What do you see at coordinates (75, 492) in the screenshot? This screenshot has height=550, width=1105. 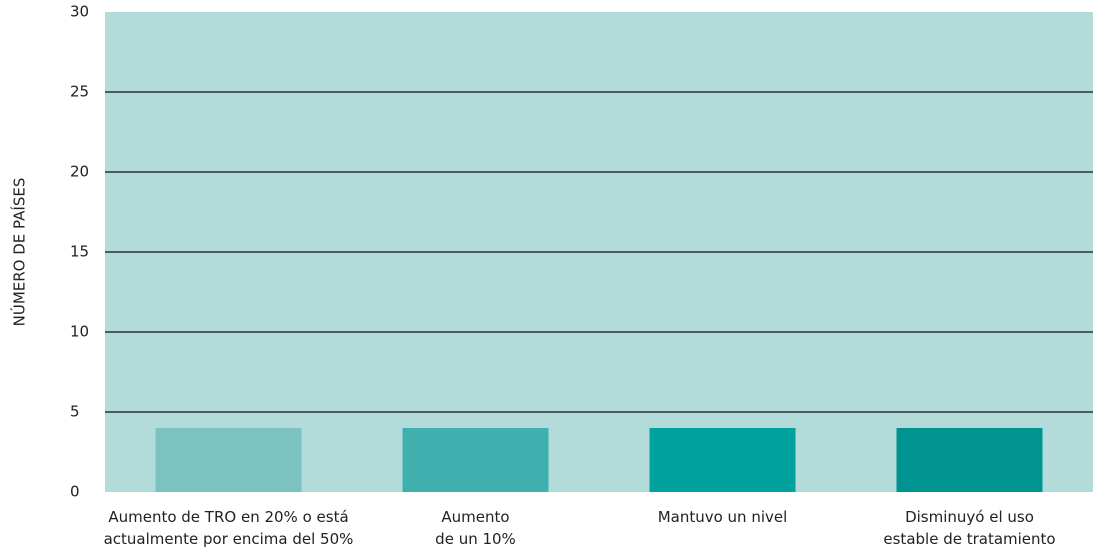 I see `y-tick-label: 0` at bounding box center [75, 492].